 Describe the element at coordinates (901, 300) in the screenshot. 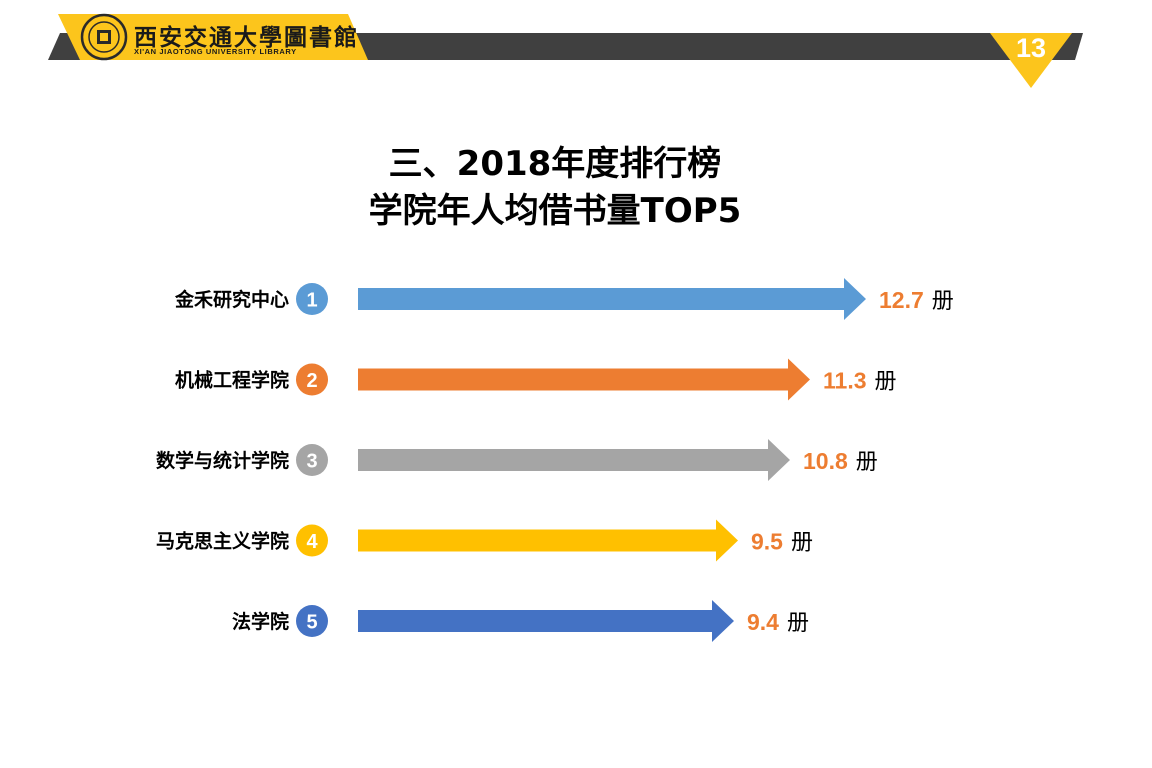

I see `value-number: 12.7` at that location.